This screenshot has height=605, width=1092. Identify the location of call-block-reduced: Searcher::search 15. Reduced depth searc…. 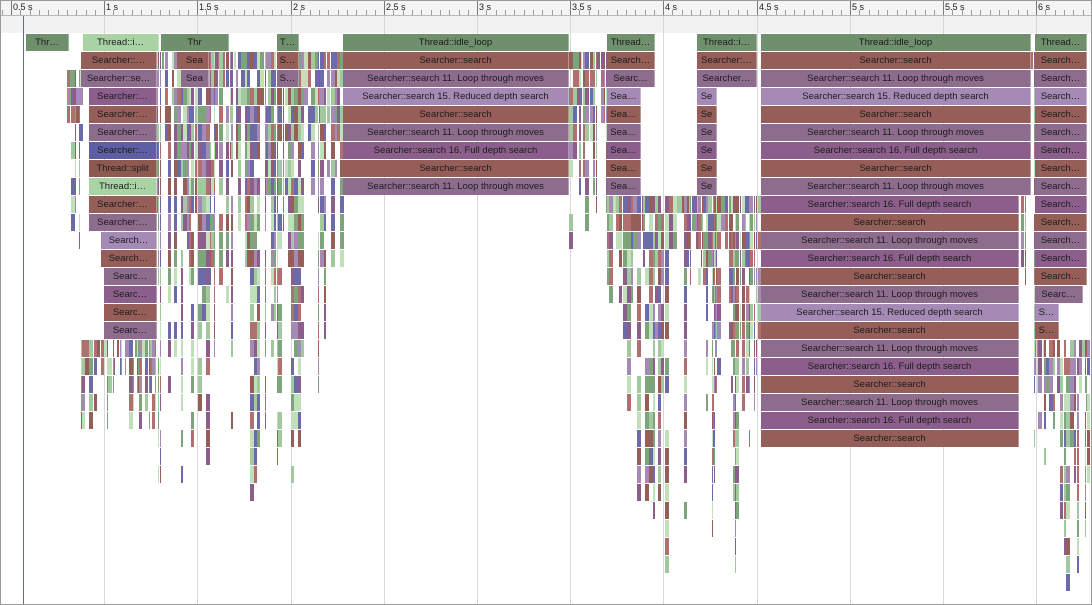
(456, 96).